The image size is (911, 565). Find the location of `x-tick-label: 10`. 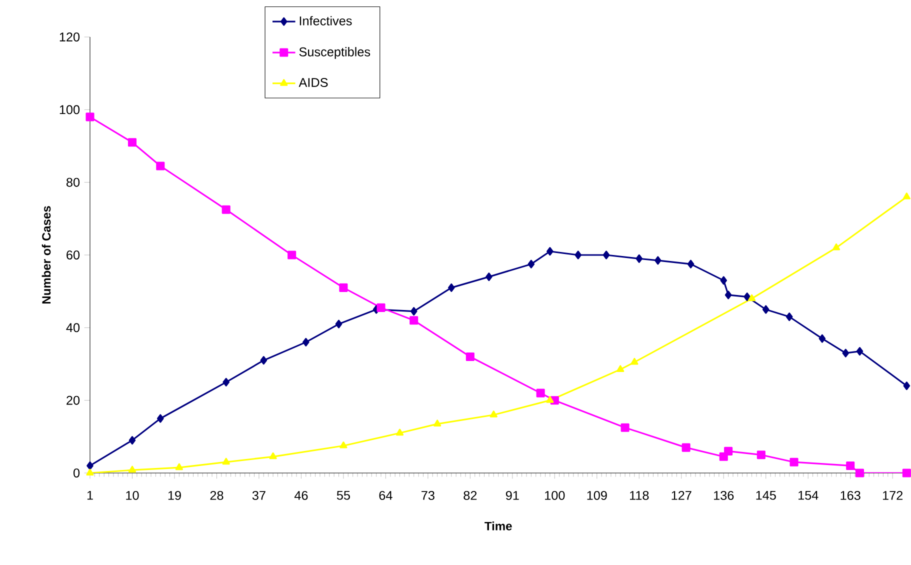

x-tick-label: 10 is located at coordinates (132, 495).